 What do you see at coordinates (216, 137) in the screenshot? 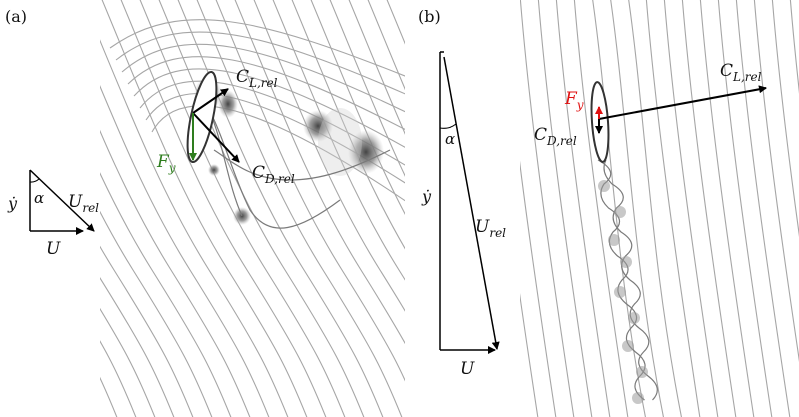
I see `drag-vector` at bounding box center [216, 137].